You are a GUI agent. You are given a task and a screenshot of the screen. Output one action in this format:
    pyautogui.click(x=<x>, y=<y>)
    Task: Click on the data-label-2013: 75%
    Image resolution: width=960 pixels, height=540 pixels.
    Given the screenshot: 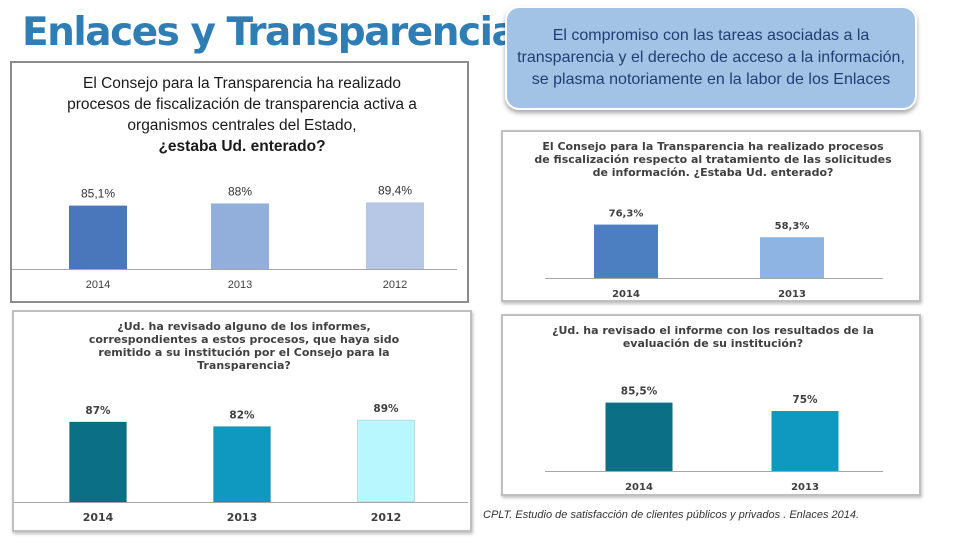 What is the action you would take?
    pyautogui.click(x=805, y=400)
    